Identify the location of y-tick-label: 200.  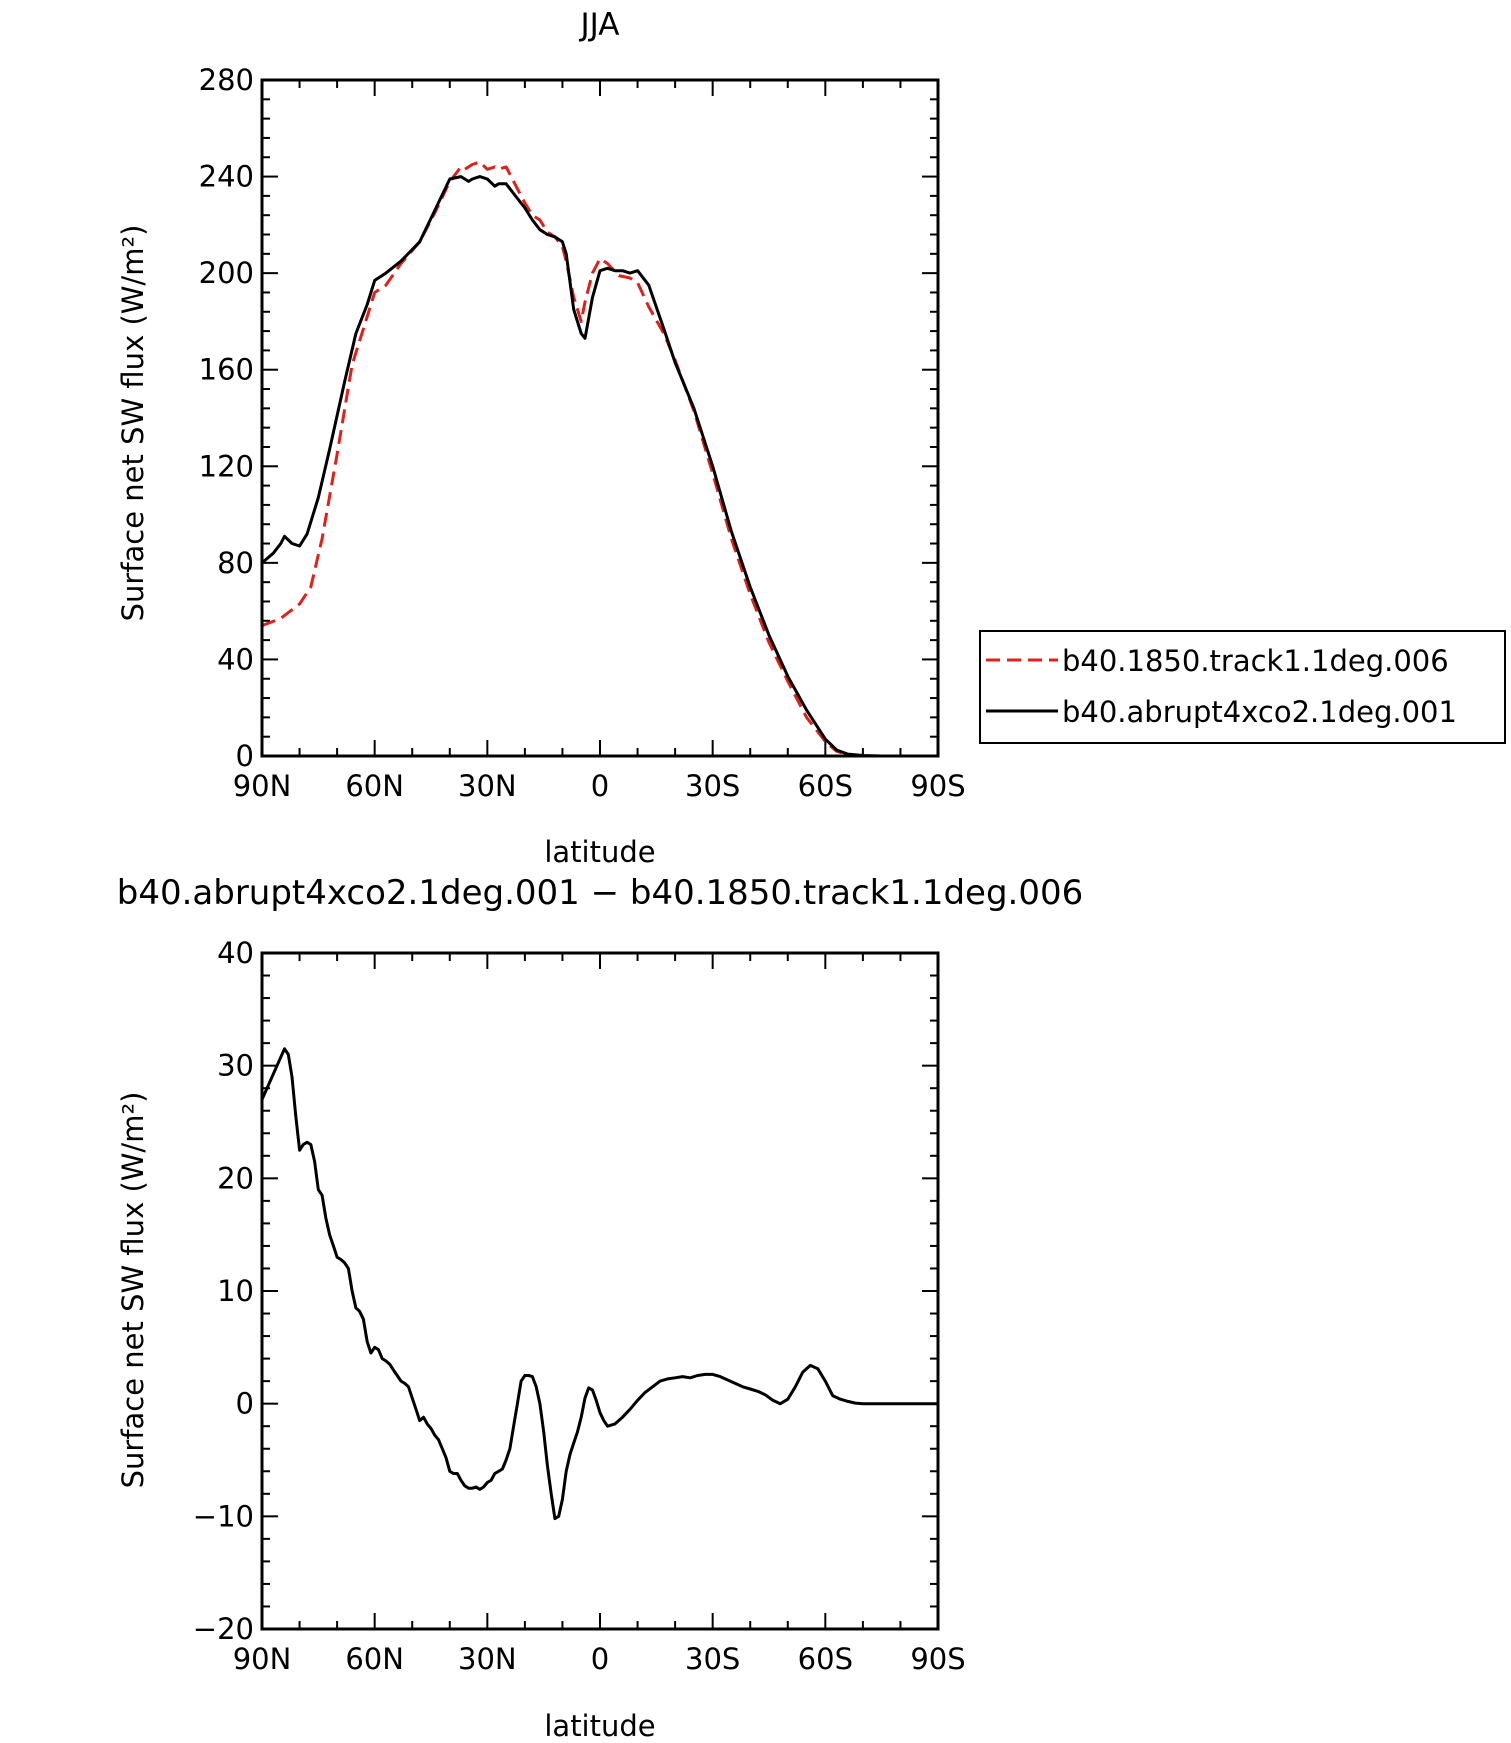
(226, 273).